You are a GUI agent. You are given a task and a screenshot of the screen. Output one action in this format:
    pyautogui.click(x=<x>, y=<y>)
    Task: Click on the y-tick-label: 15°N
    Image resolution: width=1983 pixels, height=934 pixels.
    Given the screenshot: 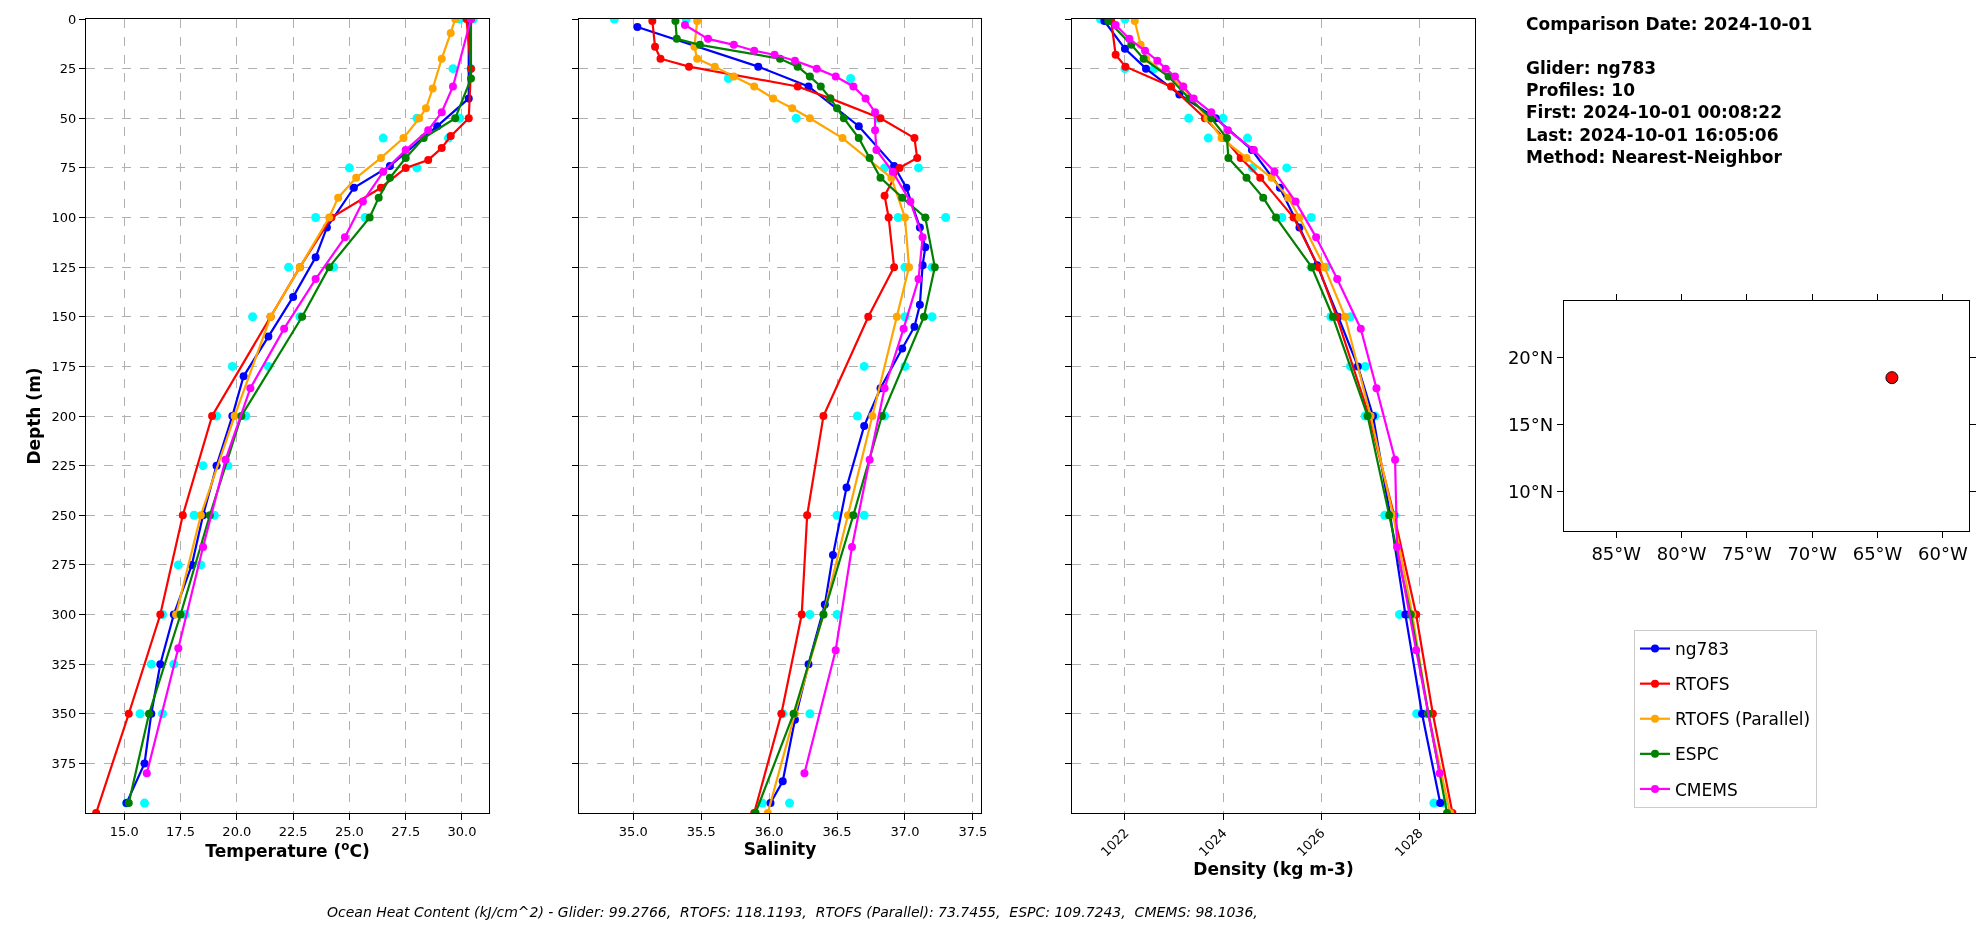 What is the action you would take?
    pyautogui.click(x=1530, y=425)
    